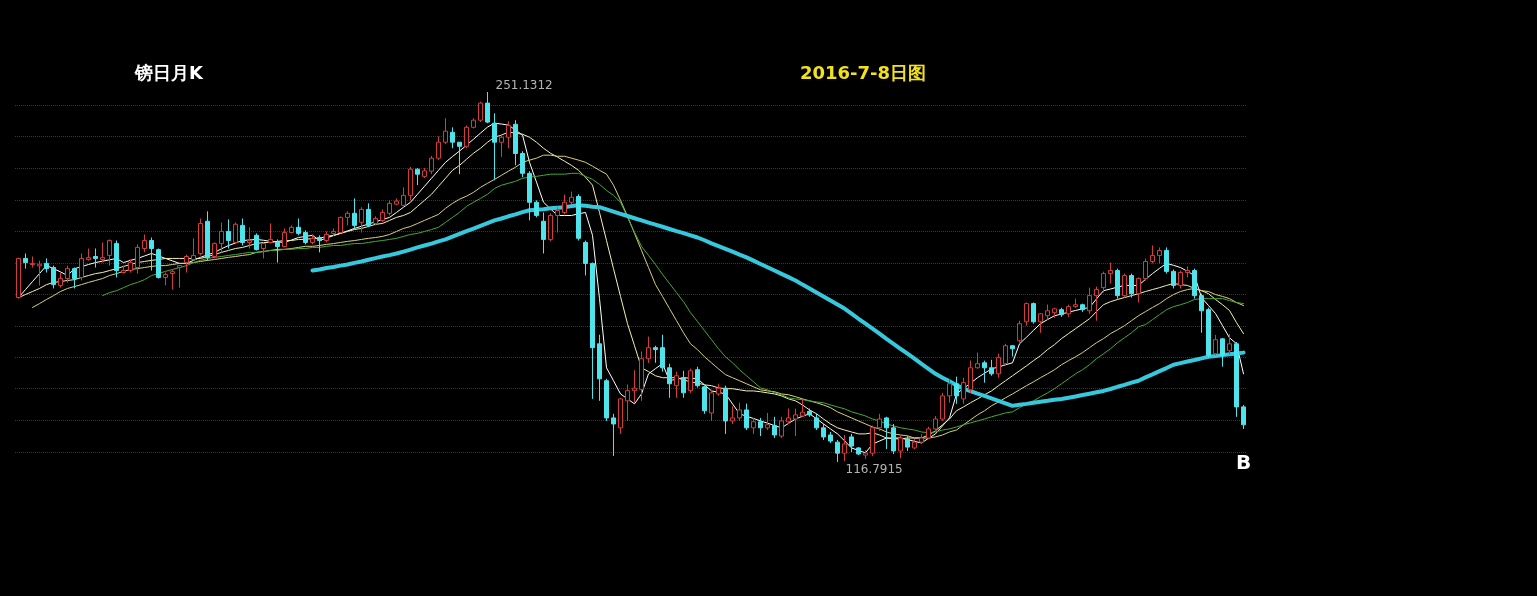 Image resolution: width=1537 pixels, height=596 pixels. What do you see at coordinates (874, 469) in the screenshot?
I see `annotation: 116.7915` at bounding box center [874, 469].